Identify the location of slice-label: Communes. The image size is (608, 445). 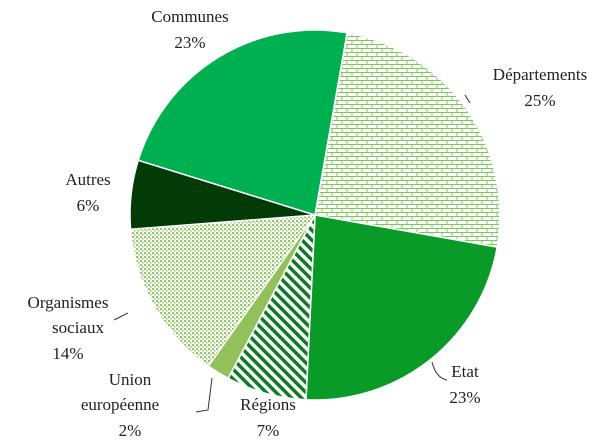
(189, 16).